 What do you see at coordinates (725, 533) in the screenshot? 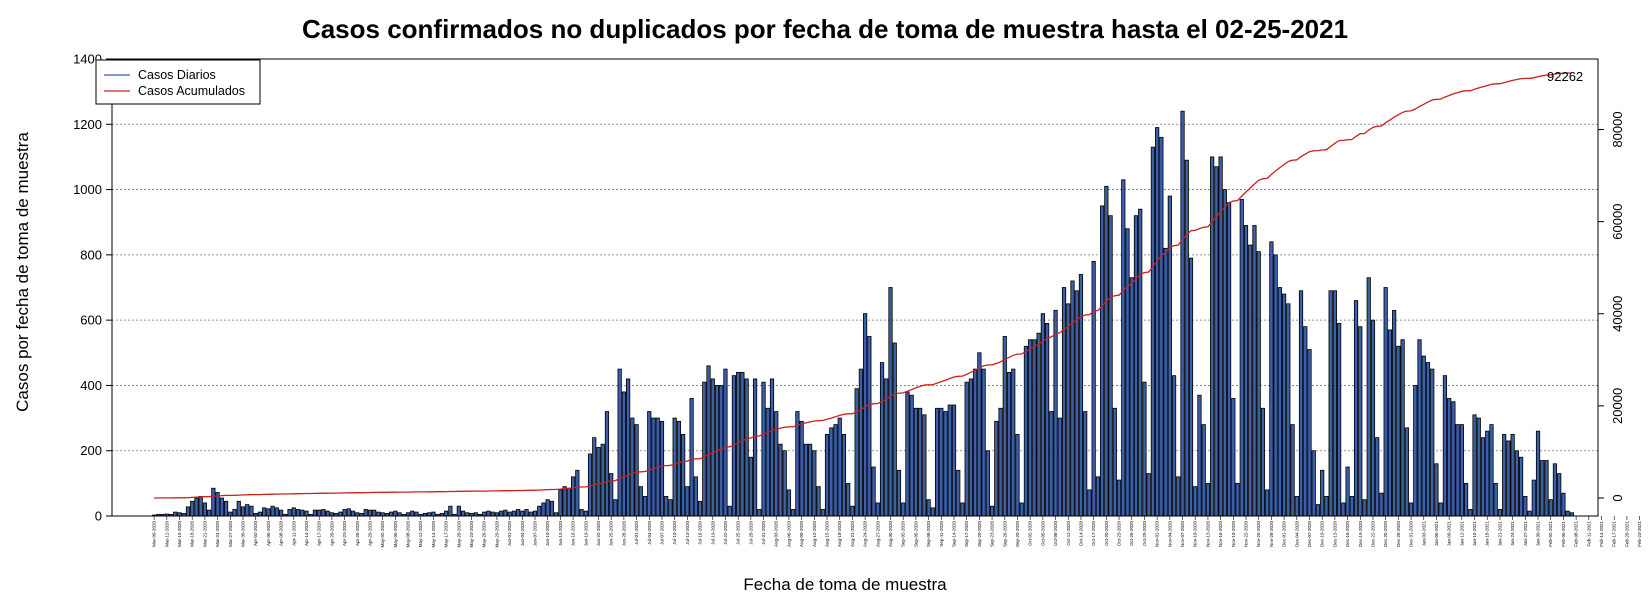
I see `x-tick-label: Jul-22-2020` at bounding box center [725, 533].